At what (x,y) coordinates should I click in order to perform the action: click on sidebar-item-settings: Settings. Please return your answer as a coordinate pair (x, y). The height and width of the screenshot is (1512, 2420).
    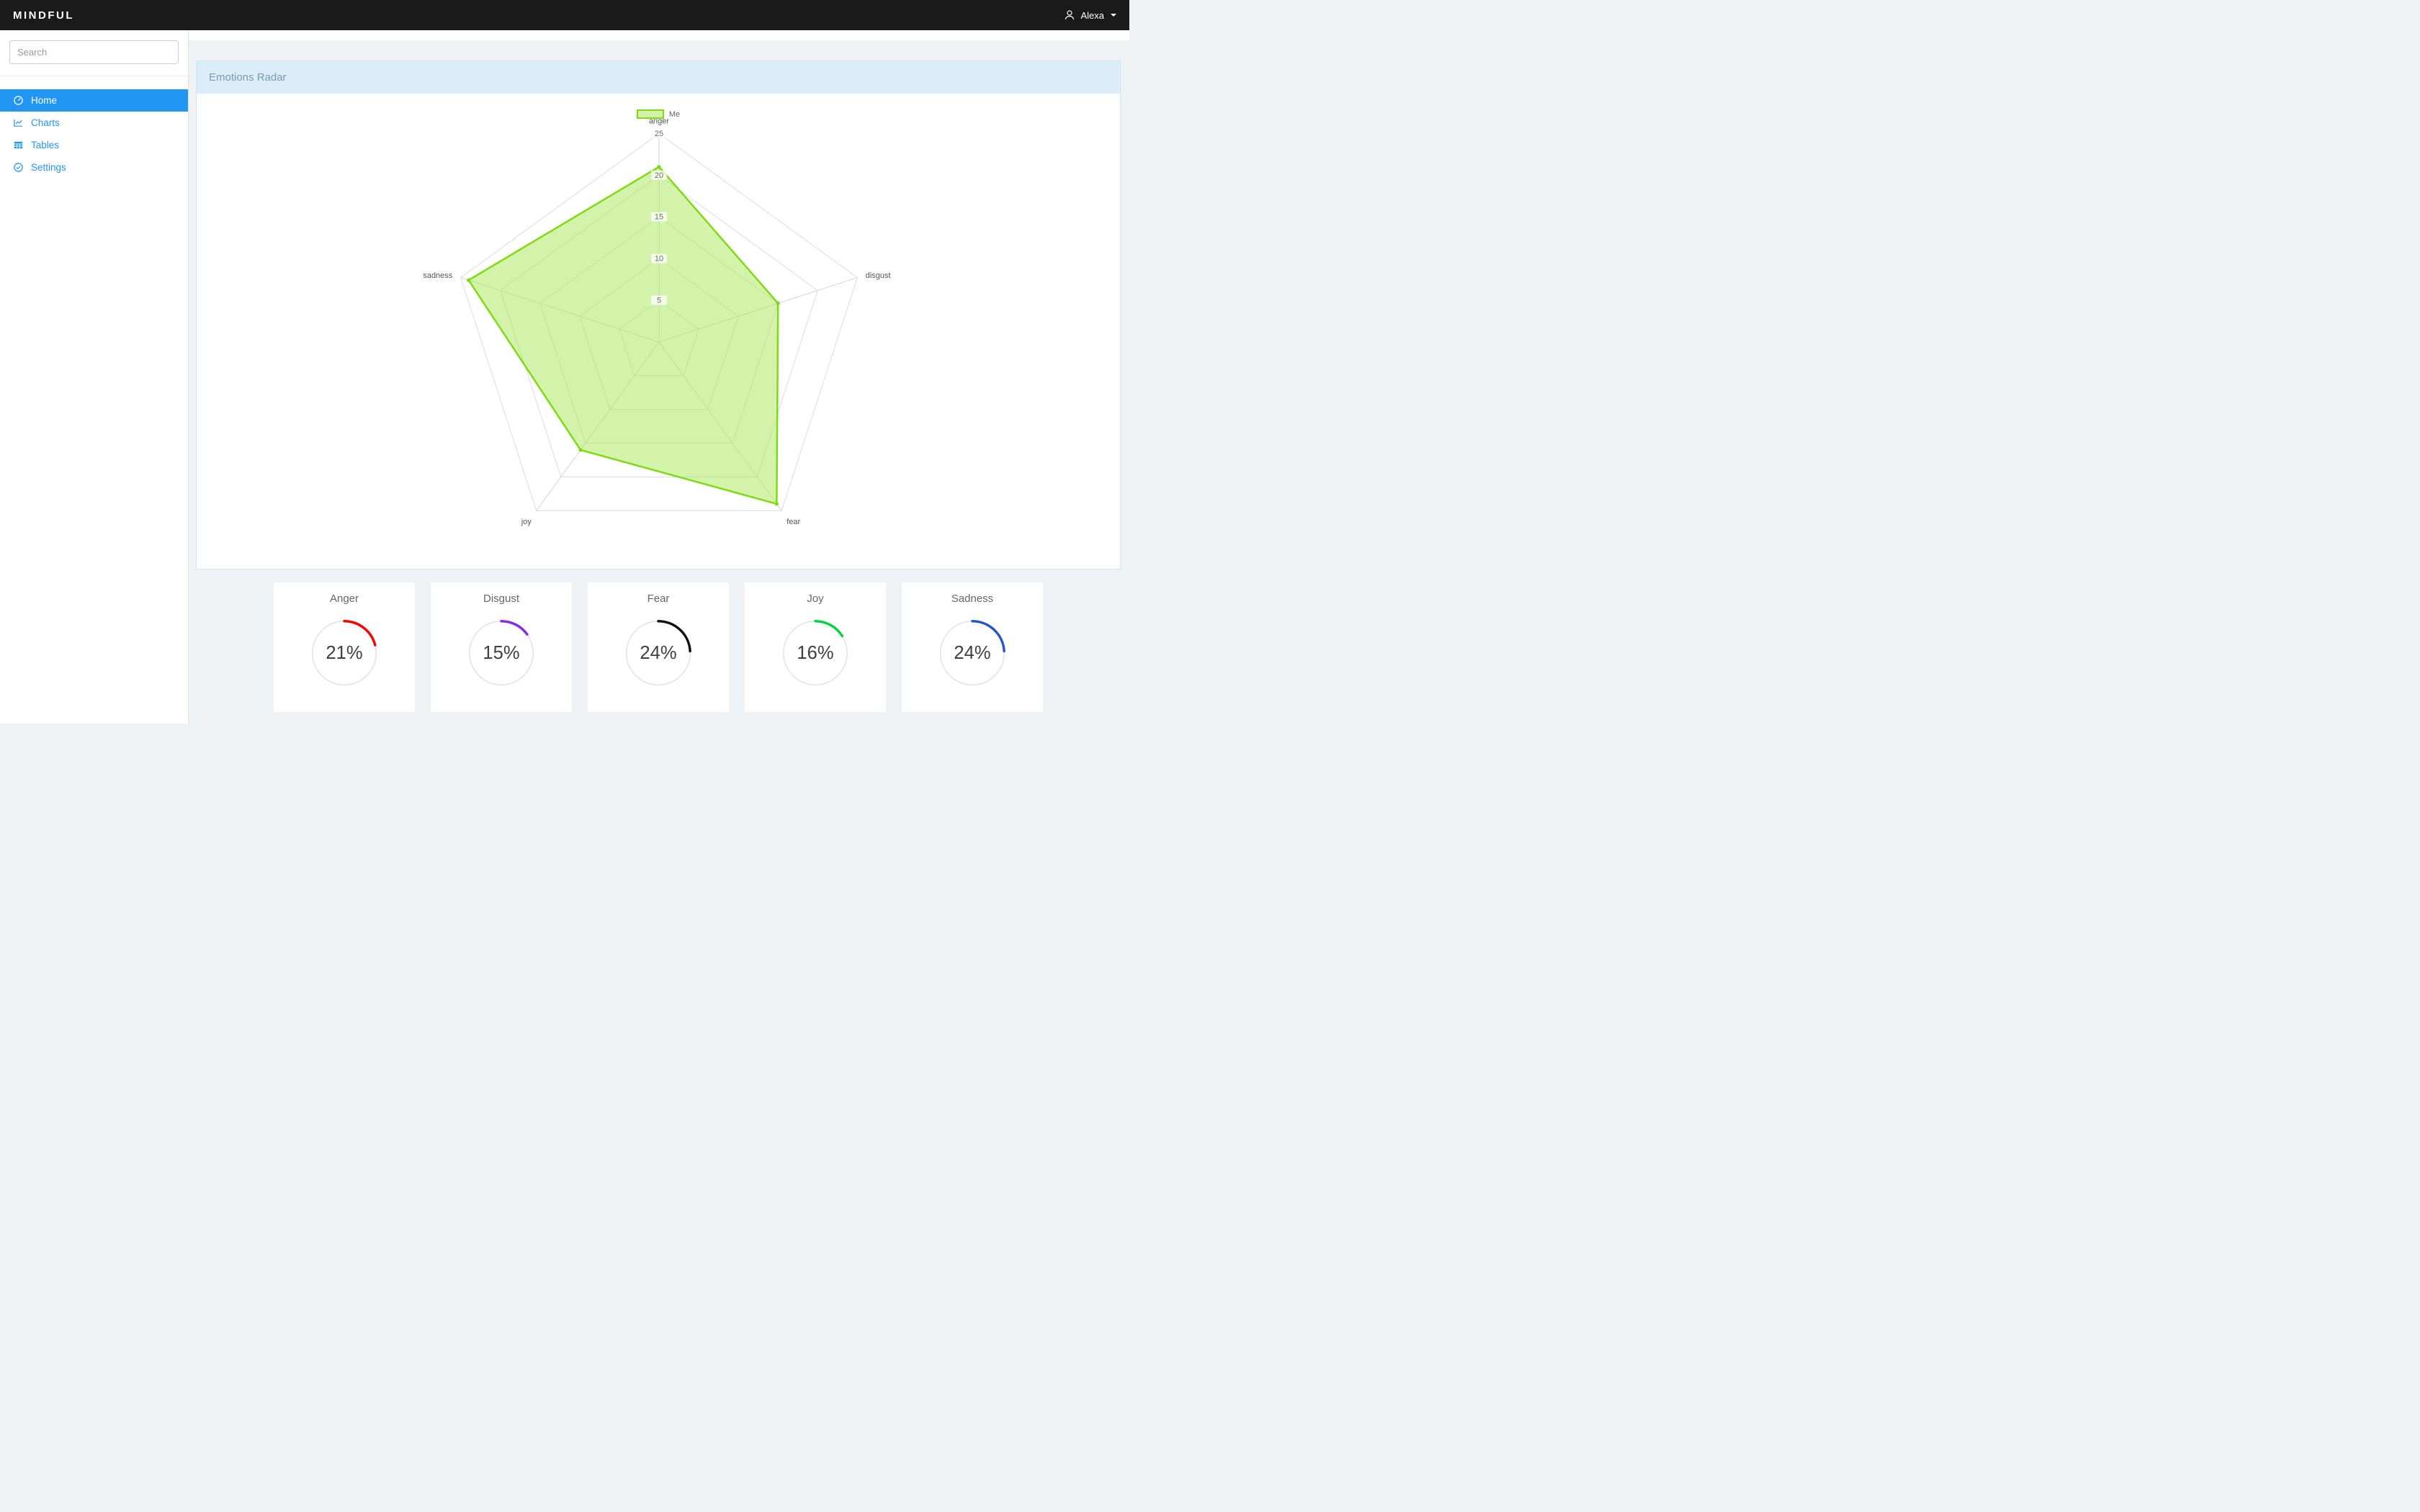
    Looking at the image, I should click on (94, 167).